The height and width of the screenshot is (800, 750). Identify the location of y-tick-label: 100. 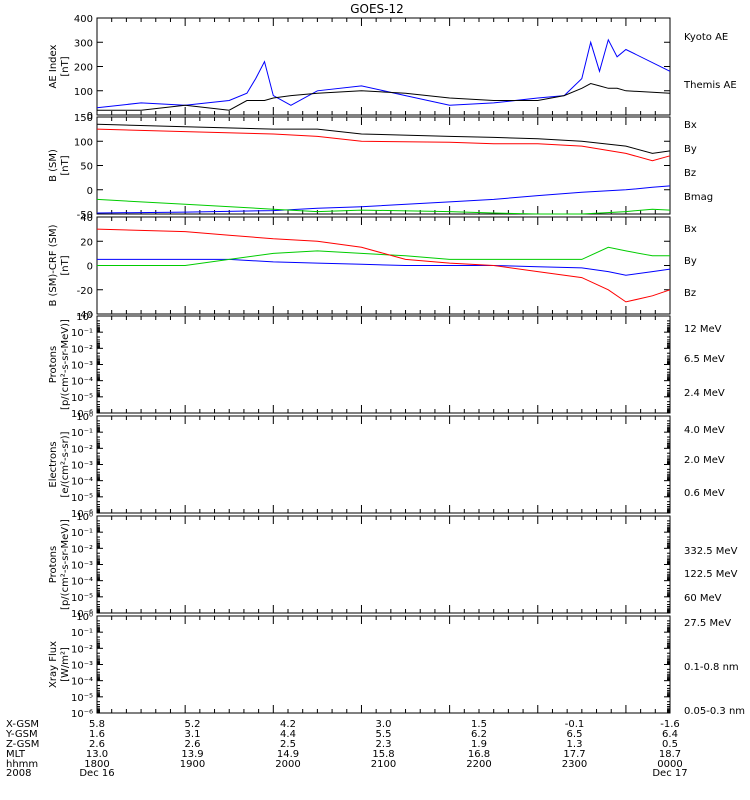
(83, 92).